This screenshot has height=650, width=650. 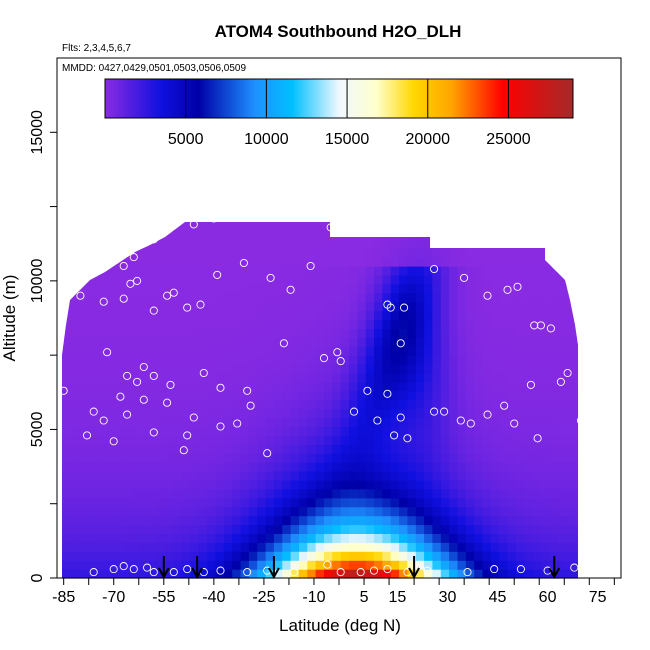 What do you see at coordinates (598, 597) in the screenshot?
I see `x-tick-label: 75` at bounding box center [598, 597].